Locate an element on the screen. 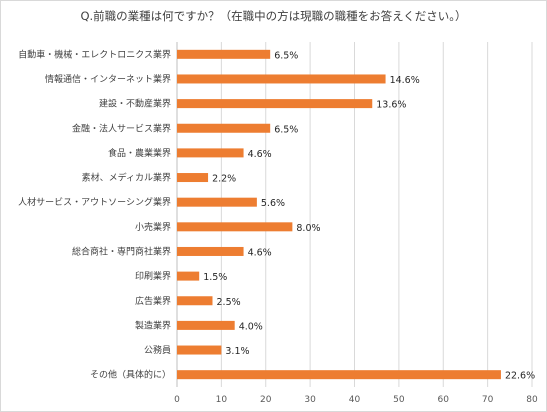  data-label: 22.6% is located at coordinates (520, 376).